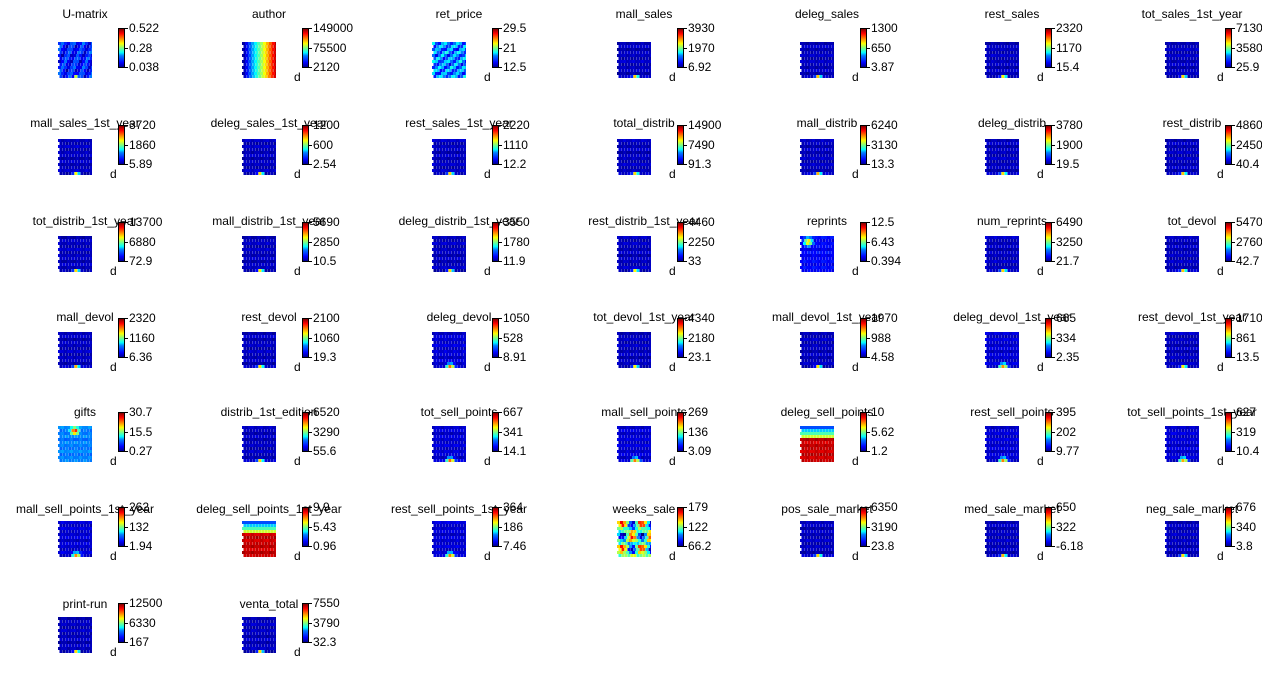  What do you see at coordinates (141, 357) in the screenshot?
I see `colorbar-tick-label: 6.36` at bounding box center [141, 357].